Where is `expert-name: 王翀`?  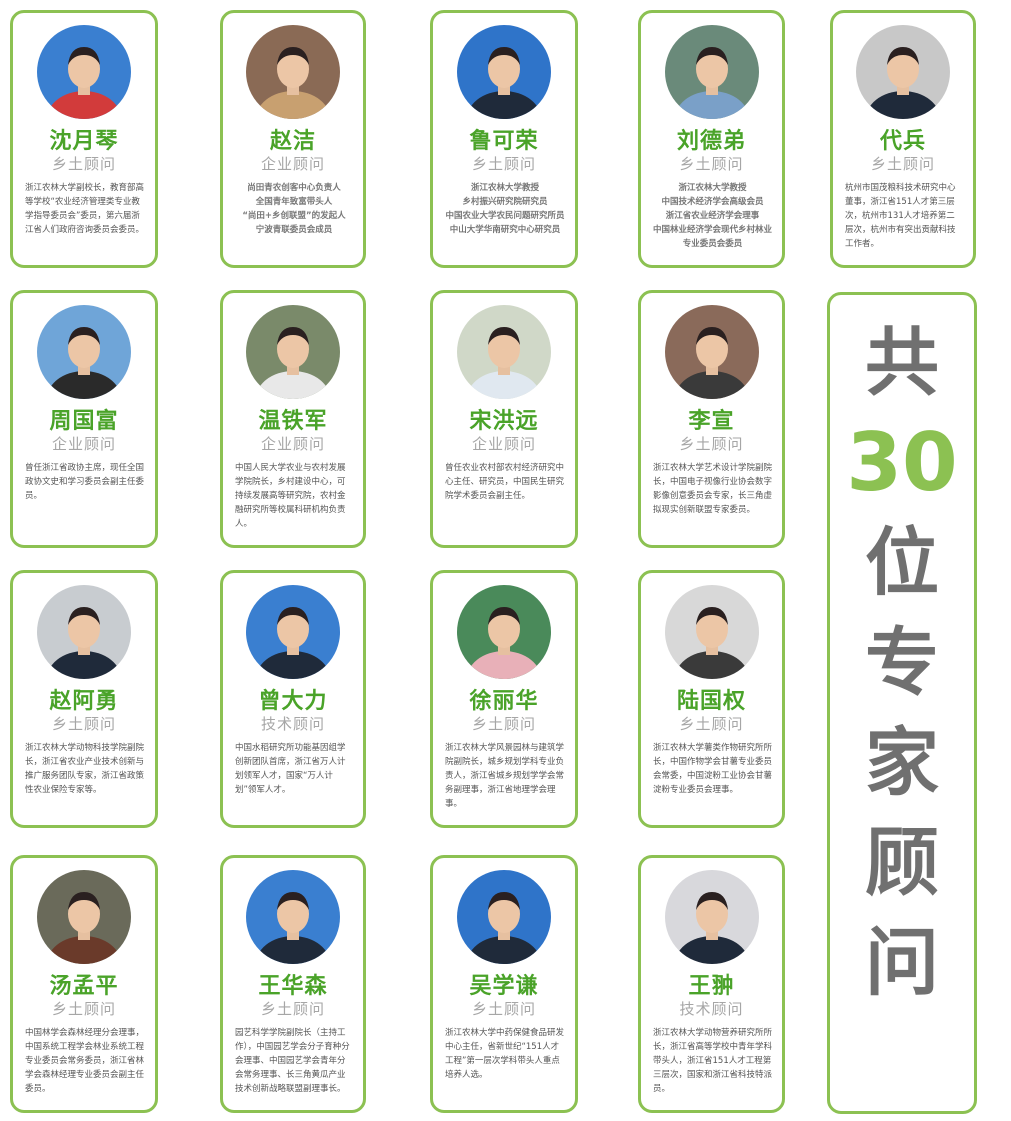 expert-name: 王翀 is located at coordinates (711, 986).